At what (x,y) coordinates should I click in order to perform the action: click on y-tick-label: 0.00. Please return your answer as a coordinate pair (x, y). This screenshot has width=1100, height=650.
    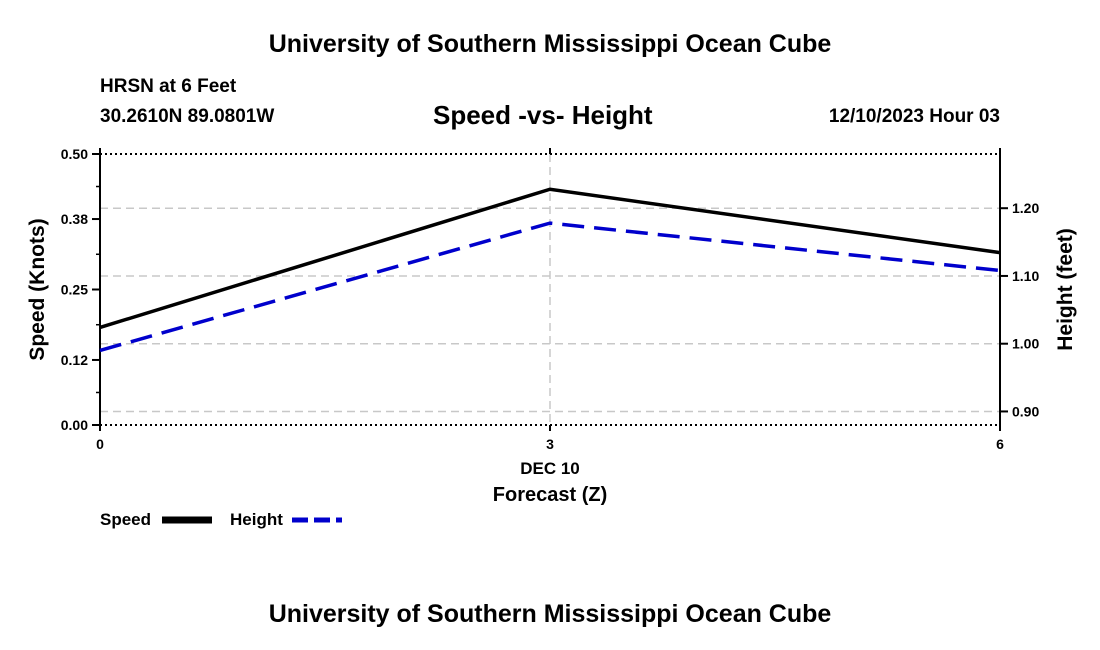
    Looking at the image, I should click on (74, 425).